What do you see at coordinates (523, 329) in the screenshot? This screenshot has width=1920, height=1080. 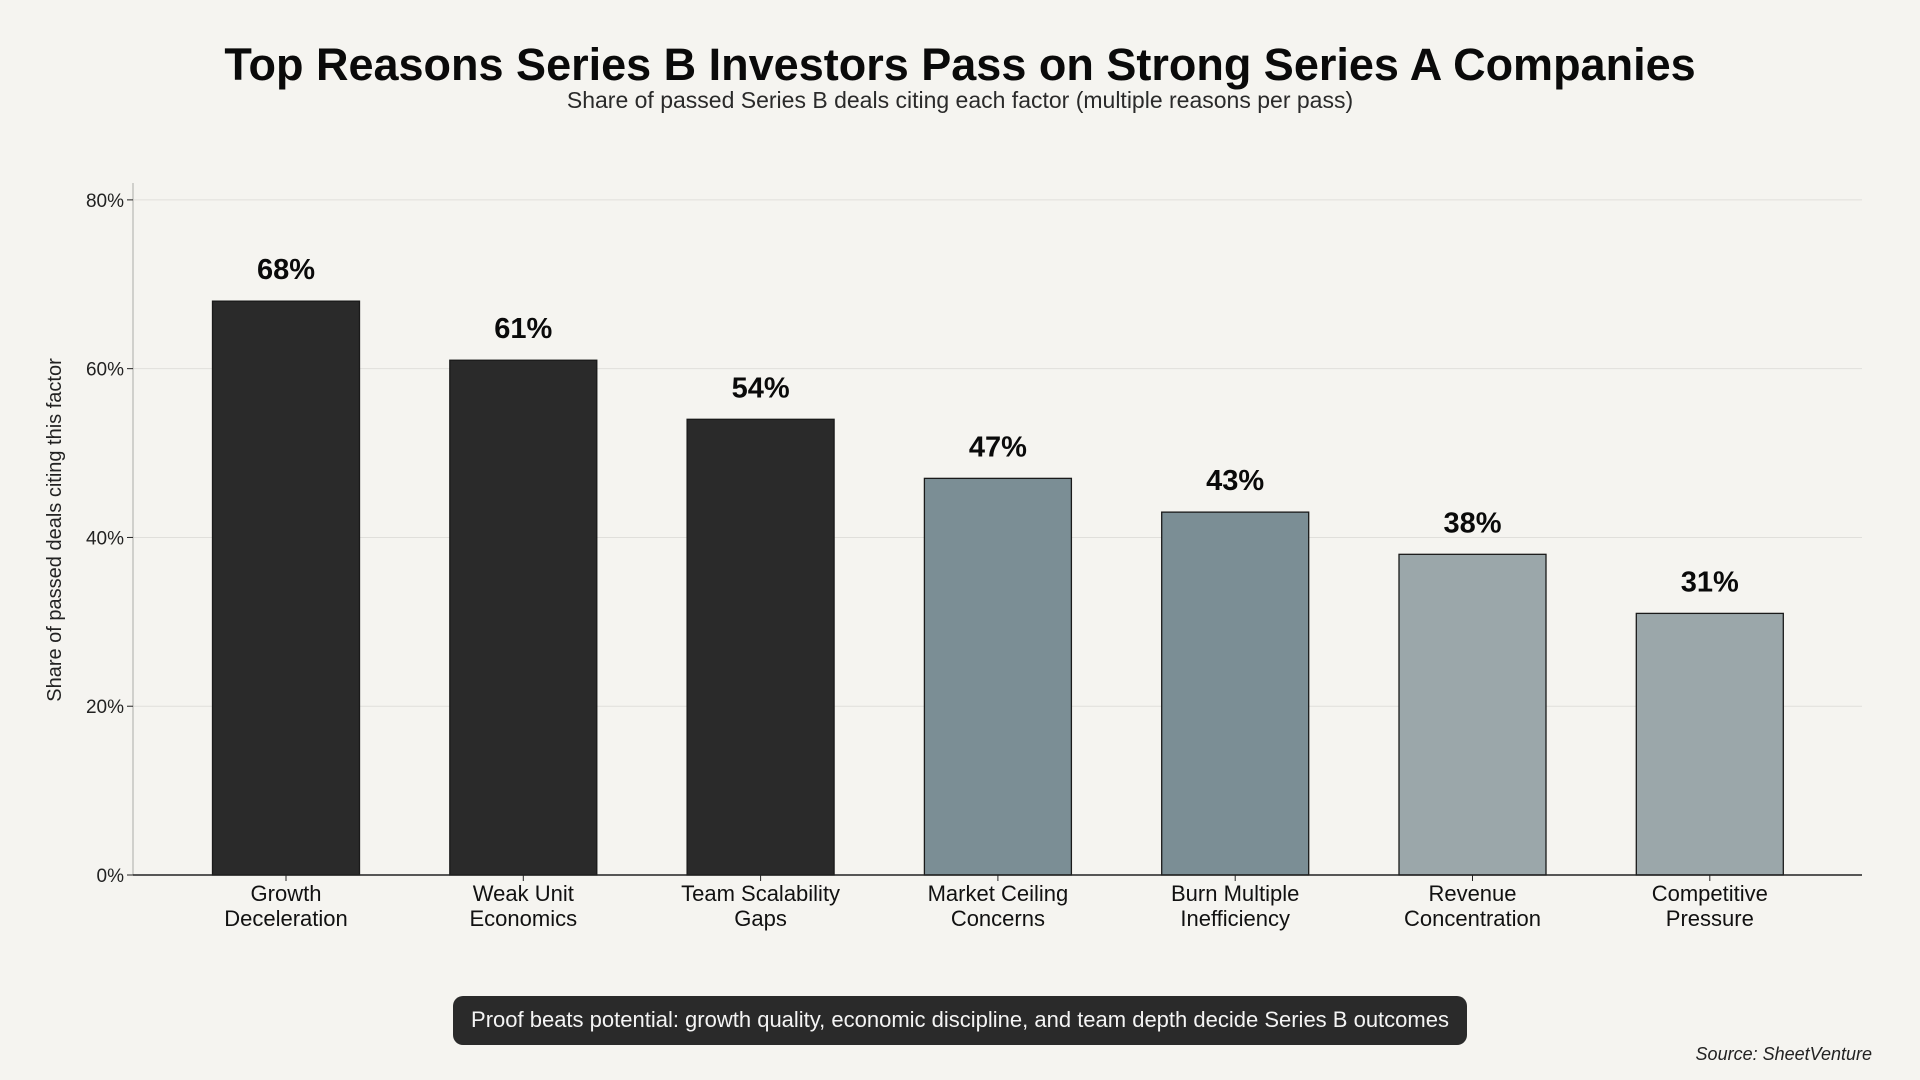 I see `value-label-1: 61%` at bounding box center [523, 329].